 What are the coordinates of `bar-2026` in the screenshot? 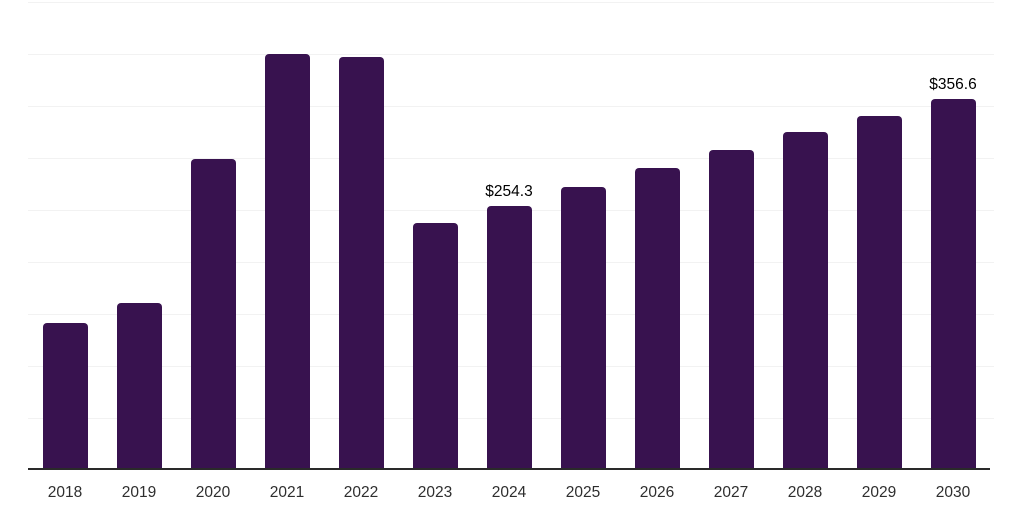 It's located at (657, 319).